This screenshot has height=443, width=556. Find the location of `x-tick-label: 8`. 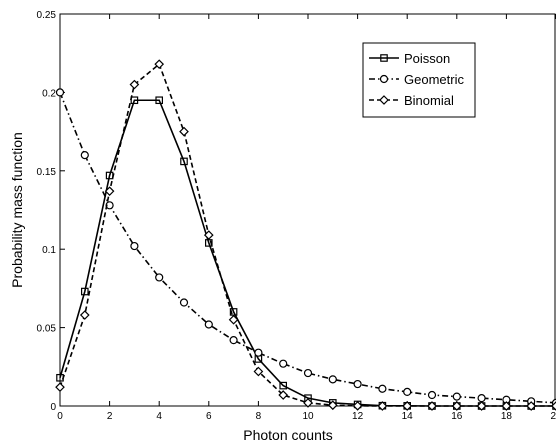

x-tick-label: 8 is located at coordinates (259, 416).